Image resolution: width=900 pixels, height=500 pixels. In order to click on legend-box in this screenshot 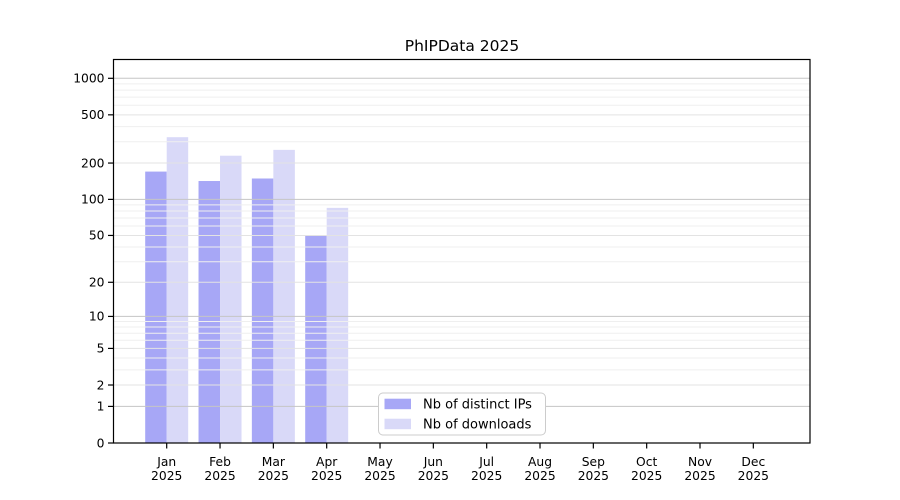, I will do `click(462, 414)`.